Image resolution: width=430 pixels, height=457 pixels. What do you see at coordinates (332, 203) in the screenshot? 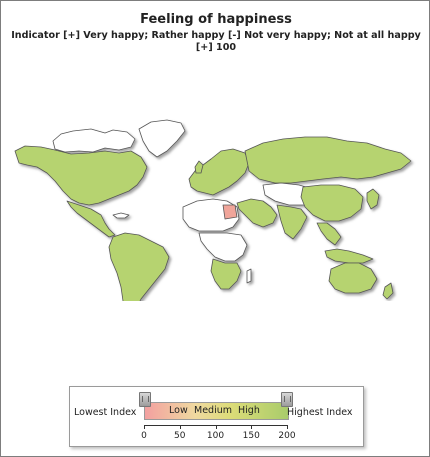
I see `region-china` at bounding box center [332, 203].